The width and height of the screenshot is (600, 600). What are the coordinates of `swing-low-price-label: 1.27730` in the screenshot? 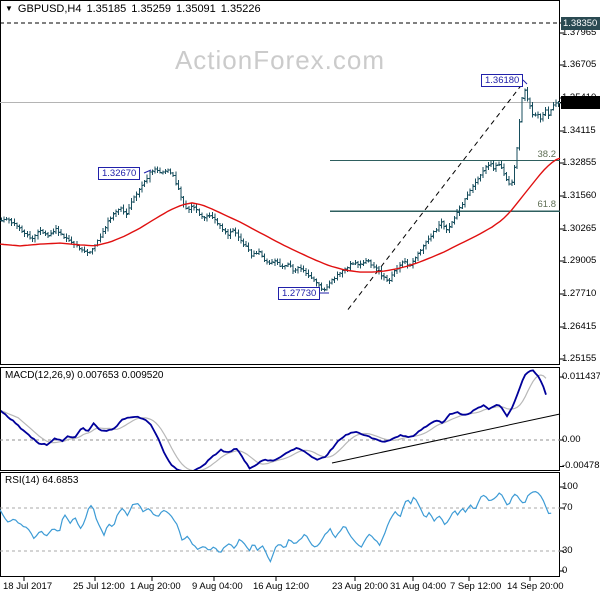 It's located at (299, 293).